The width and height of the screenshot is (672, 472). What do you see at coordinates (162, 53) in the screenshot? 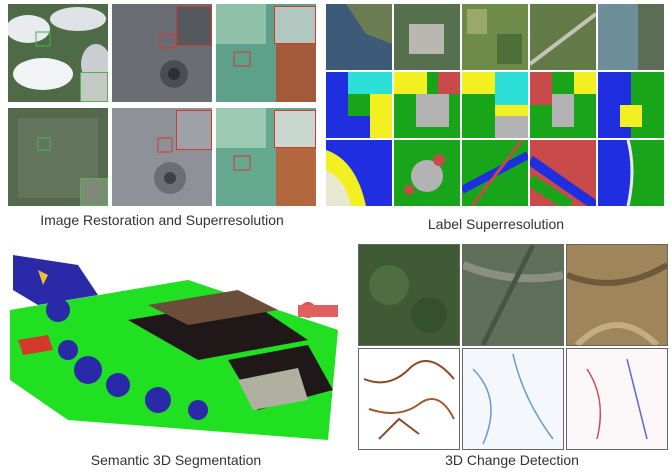
I see `volcano-grayscale-image` at bounding box center [162, 53].